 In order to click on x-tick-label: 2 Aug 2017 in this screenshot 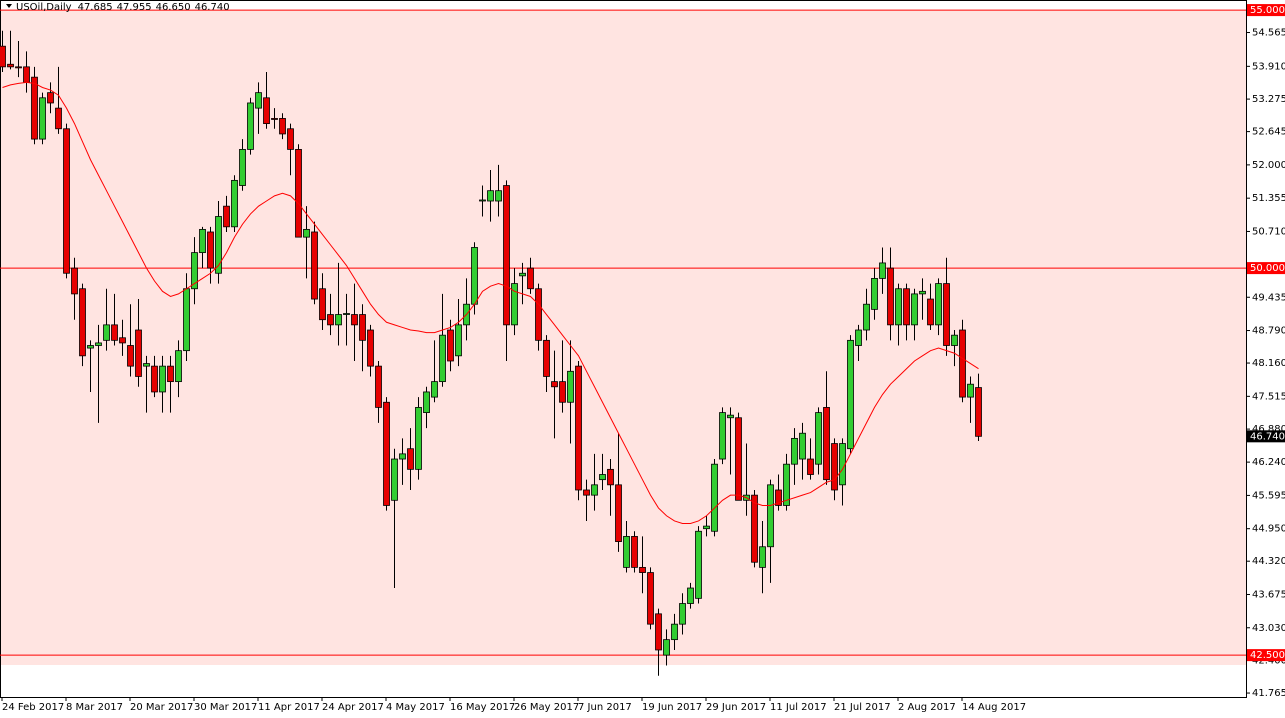, I will do `click(927, 707)`.